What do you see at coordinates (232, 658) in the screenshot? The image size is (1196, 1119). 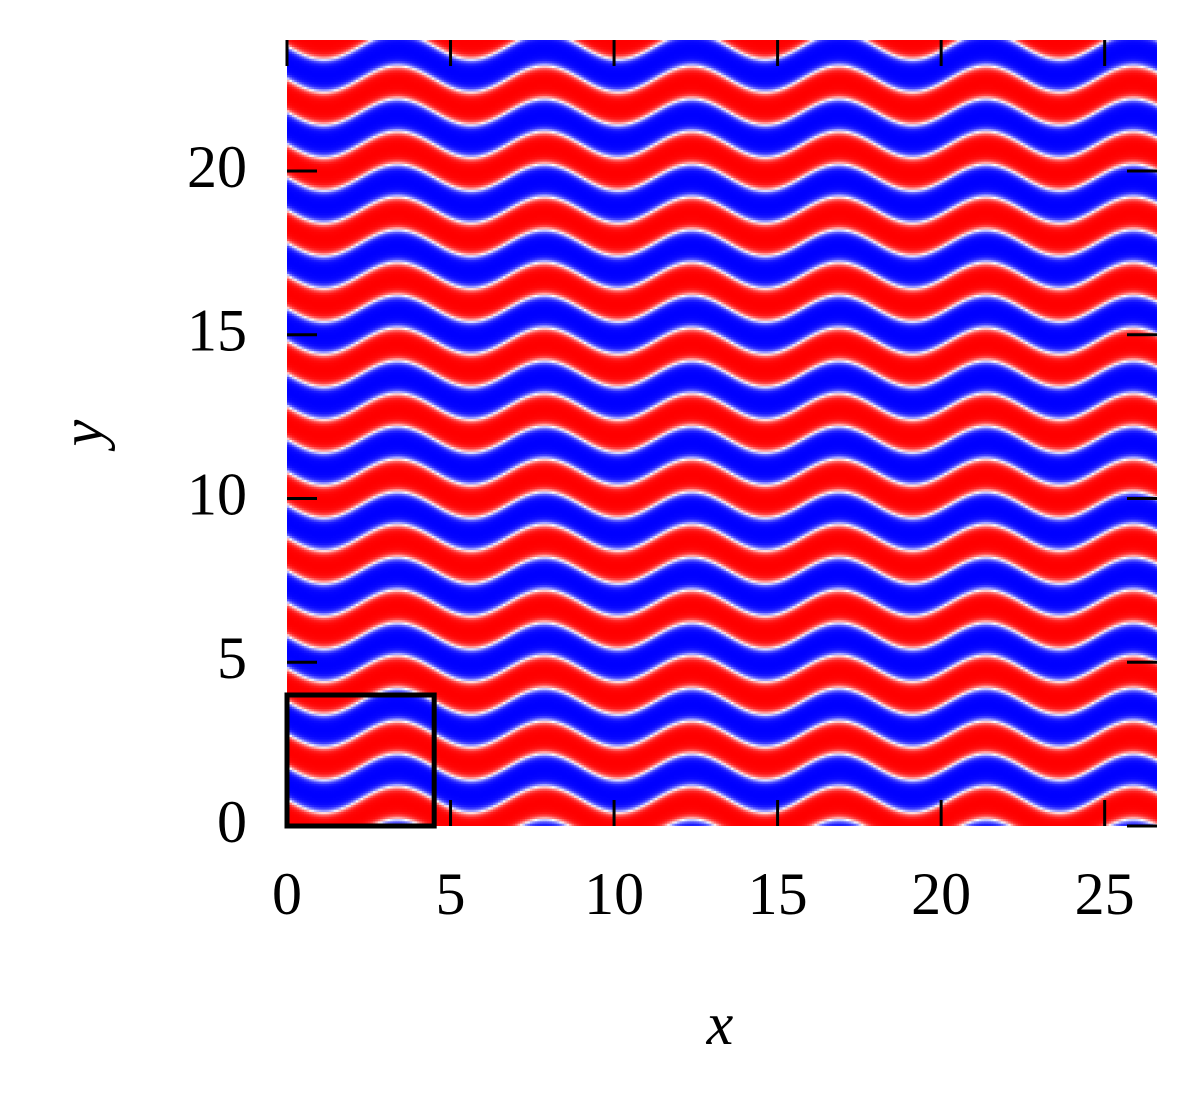 I see `y-tick-label: 5` at bounding box center [232, 658].